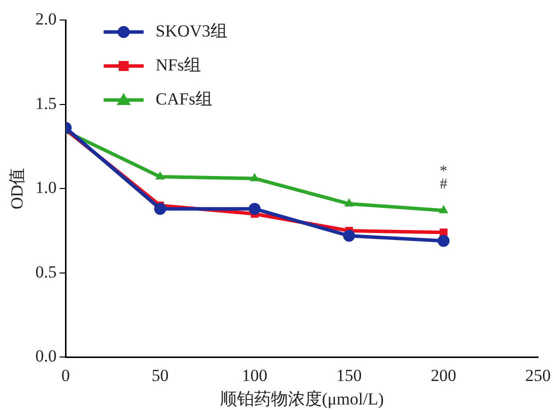  I want to click on x-axis-title: 顺铂药物浓度(μmol/L), so click(302, 398).